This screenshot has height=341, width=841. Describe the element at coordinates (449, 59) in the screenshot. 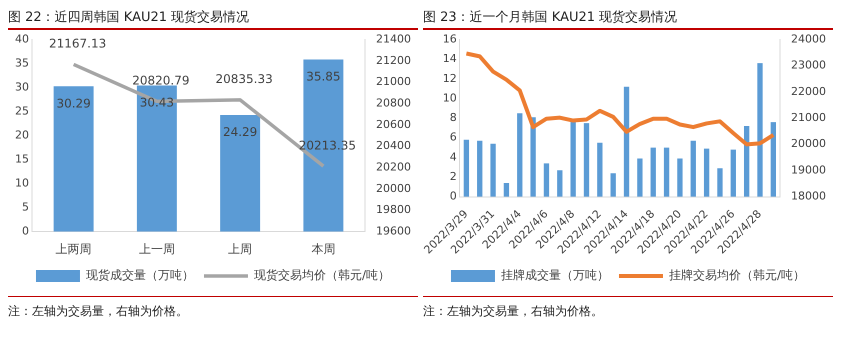

I see `y-tick-label: 14` at that location.